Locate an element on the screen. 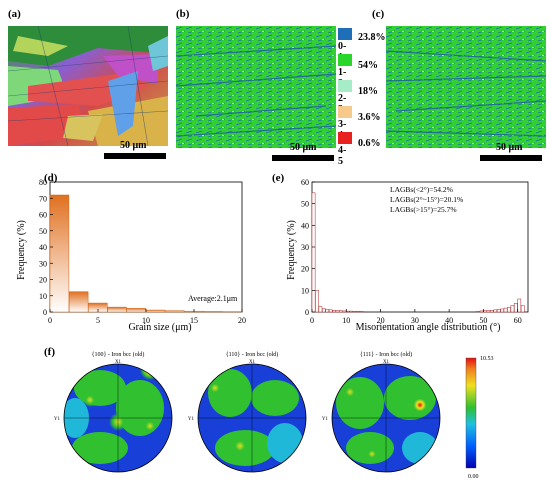 The width and height of the screenshot is (550, 485). panel-c-label: (c) is located at coordinates (378, 14).